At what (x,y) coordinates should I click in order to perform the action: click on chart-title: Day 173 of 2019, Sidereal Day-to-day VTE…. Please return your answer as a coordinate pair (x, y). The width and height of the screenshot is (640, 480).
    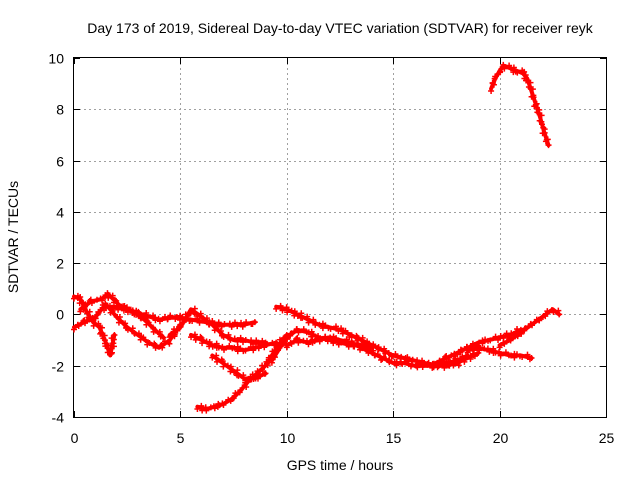
    Looking at the image, I should click on (340, 28).